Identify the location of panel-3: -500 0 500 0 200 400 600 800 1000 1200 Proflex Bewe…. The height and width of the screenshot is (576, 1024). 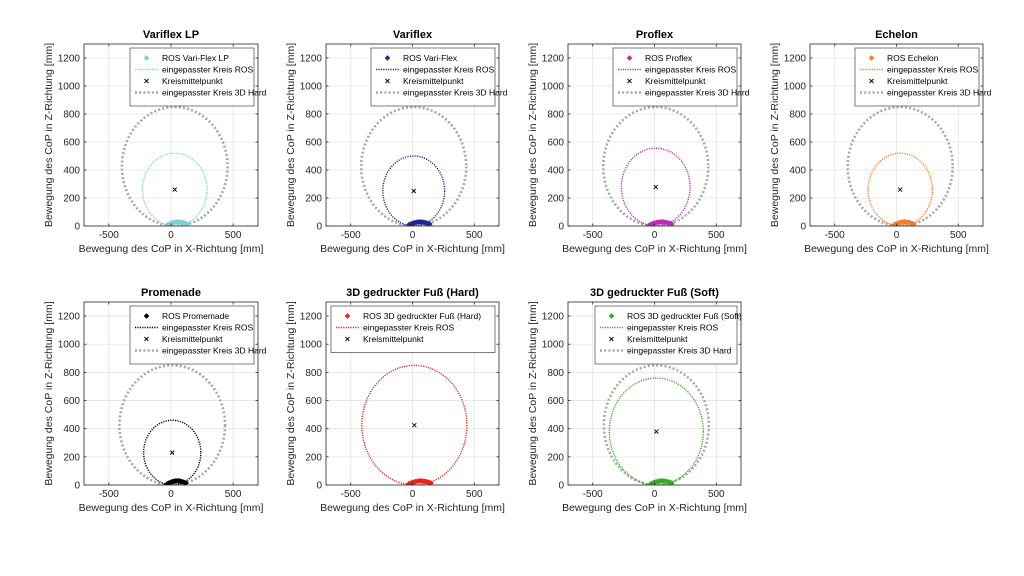
(638, 142).